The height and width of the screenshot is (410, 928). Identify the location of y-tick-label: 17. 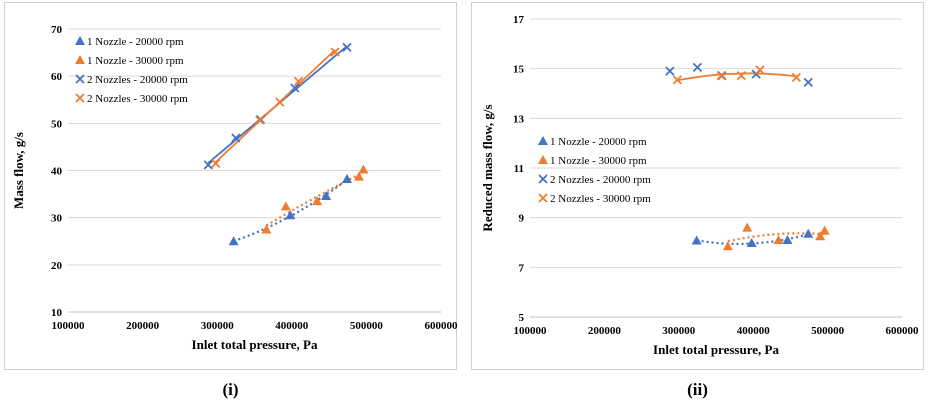
(519, 20).